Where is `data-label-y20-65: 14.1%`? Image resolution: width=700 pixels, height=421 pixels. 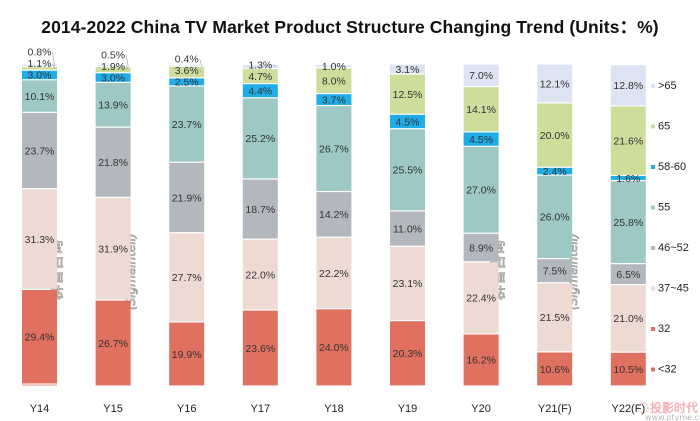
data-label-y20-65: 14.1% is located at coordinates (481, 110).